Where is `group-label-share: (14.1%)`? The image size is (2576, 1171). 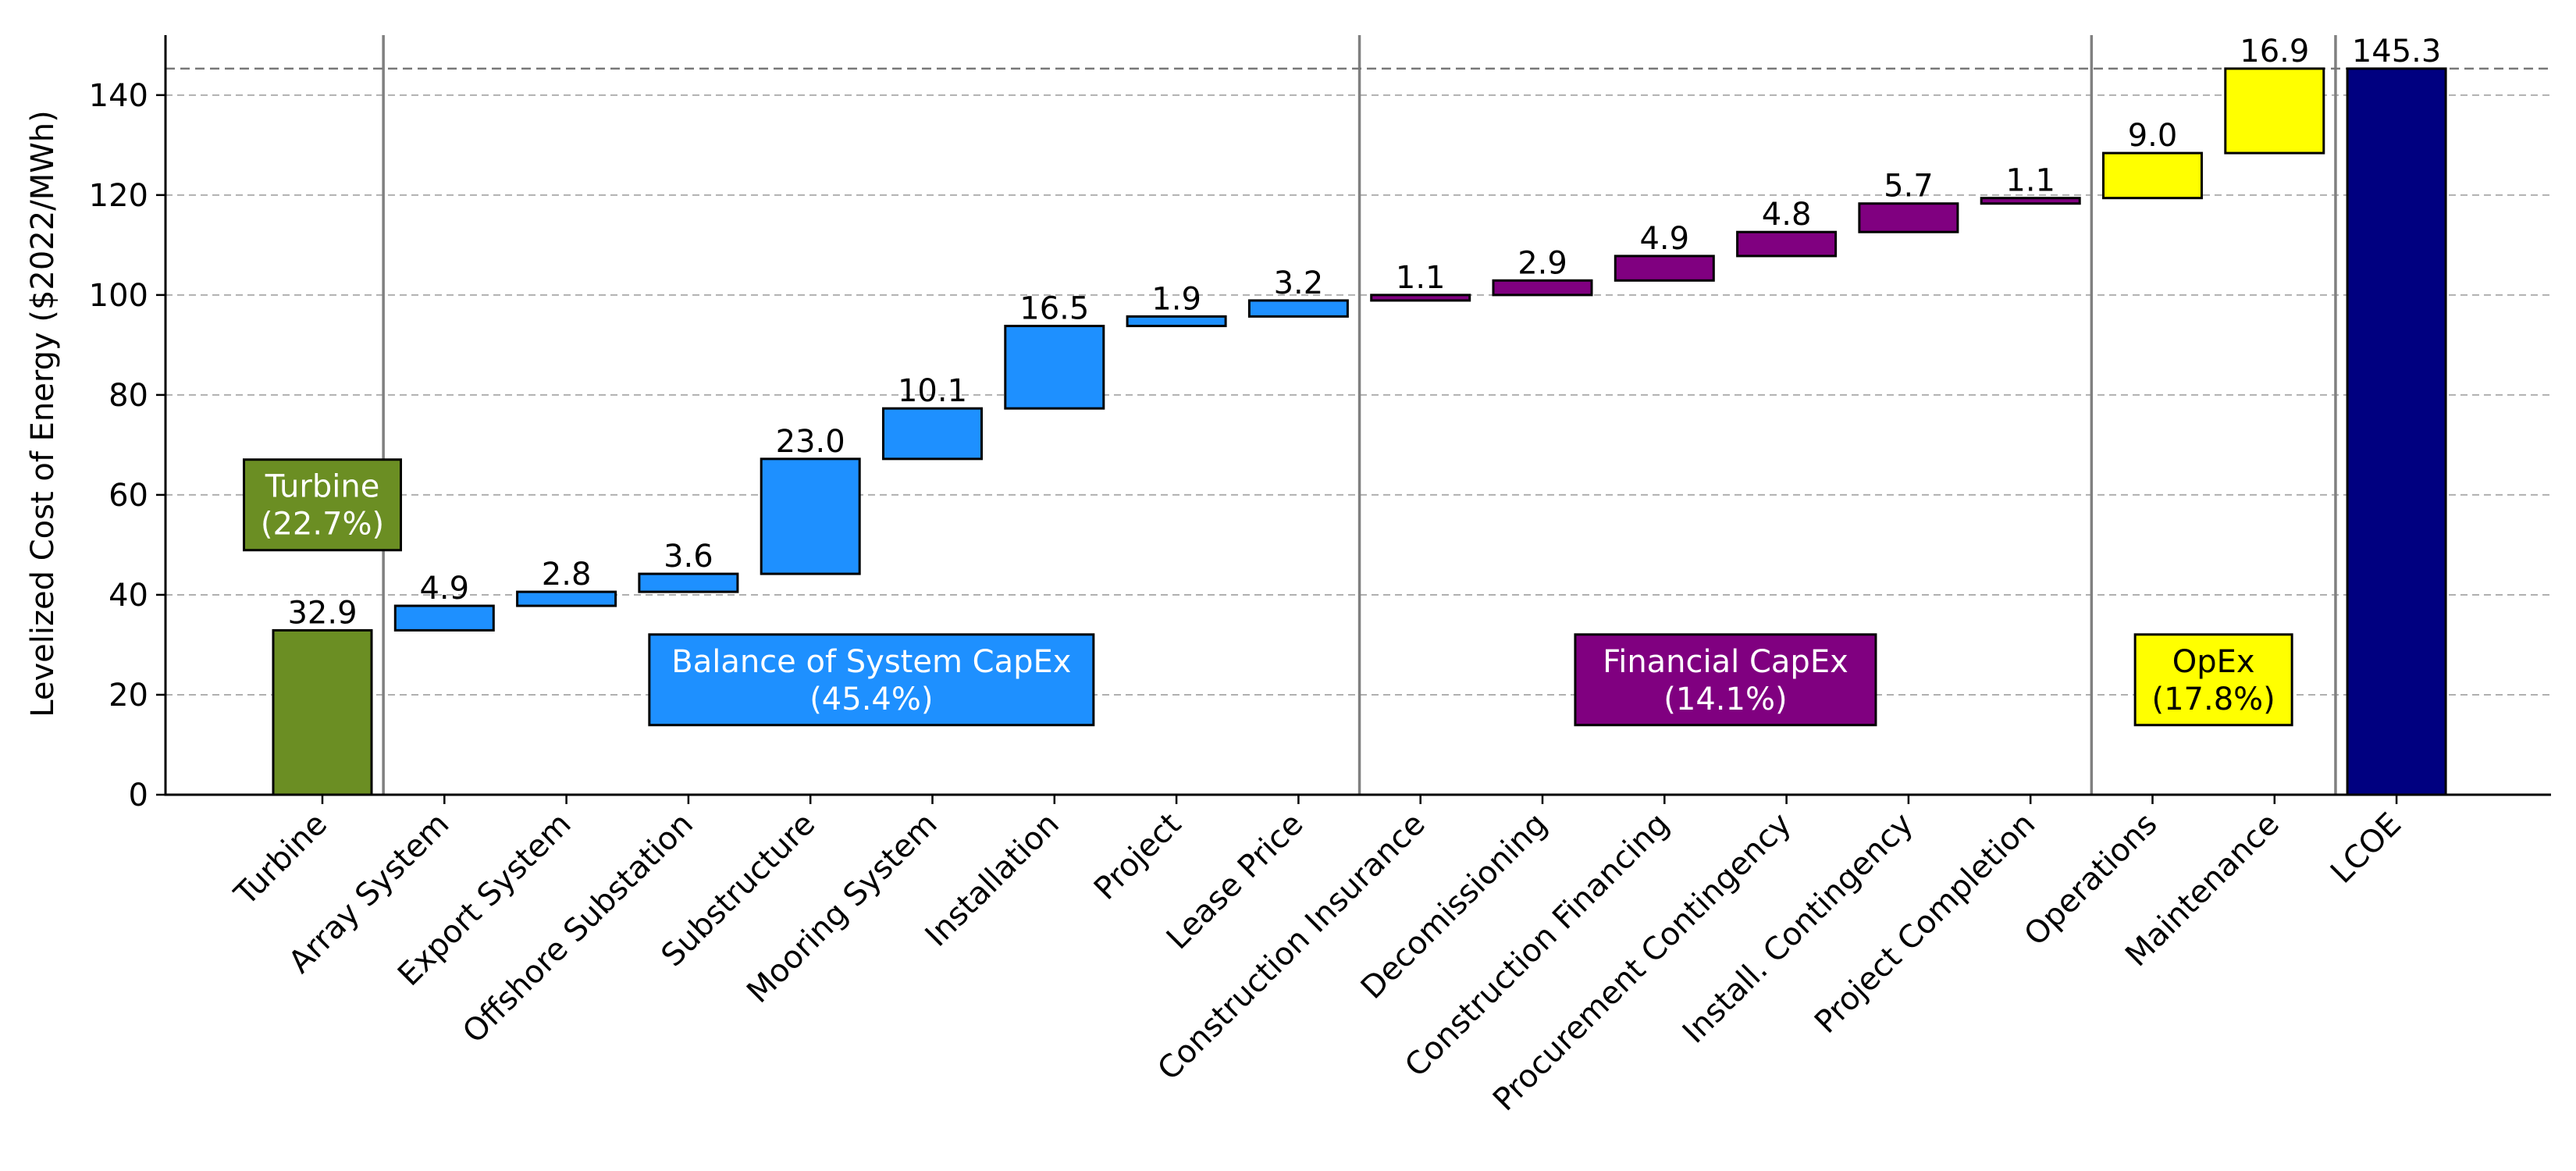 group-label-share: (14.1%) is located at coordinates (1725, 699).